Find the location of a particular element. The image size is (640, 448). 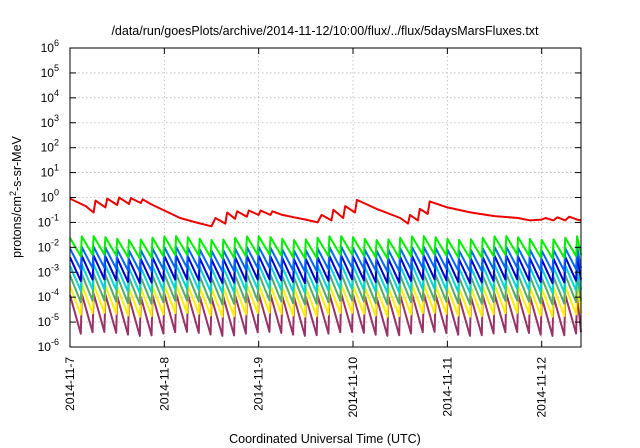

x-tick-label: 2014-11-8 is located at coordinates (164, 384).